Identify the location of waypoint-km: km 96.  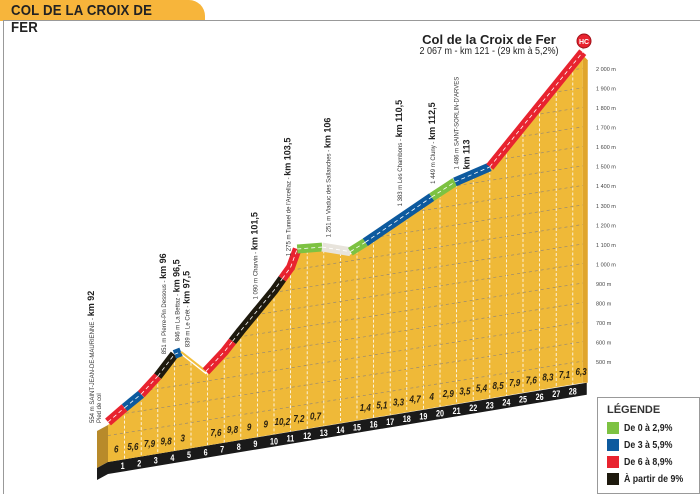
(163, 266).